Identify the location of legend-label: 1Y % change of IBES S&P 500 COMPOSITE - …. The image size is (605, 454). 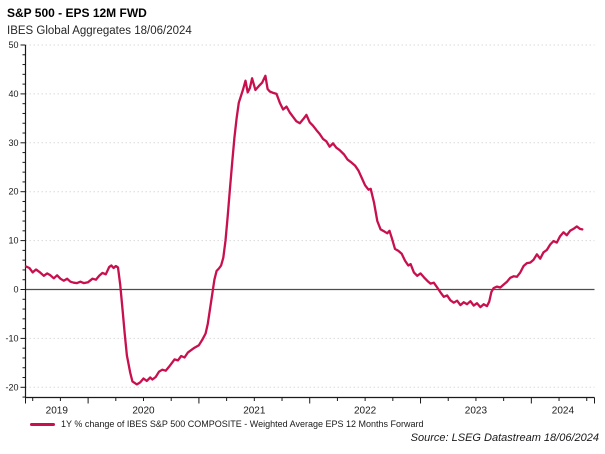
(242, 424).